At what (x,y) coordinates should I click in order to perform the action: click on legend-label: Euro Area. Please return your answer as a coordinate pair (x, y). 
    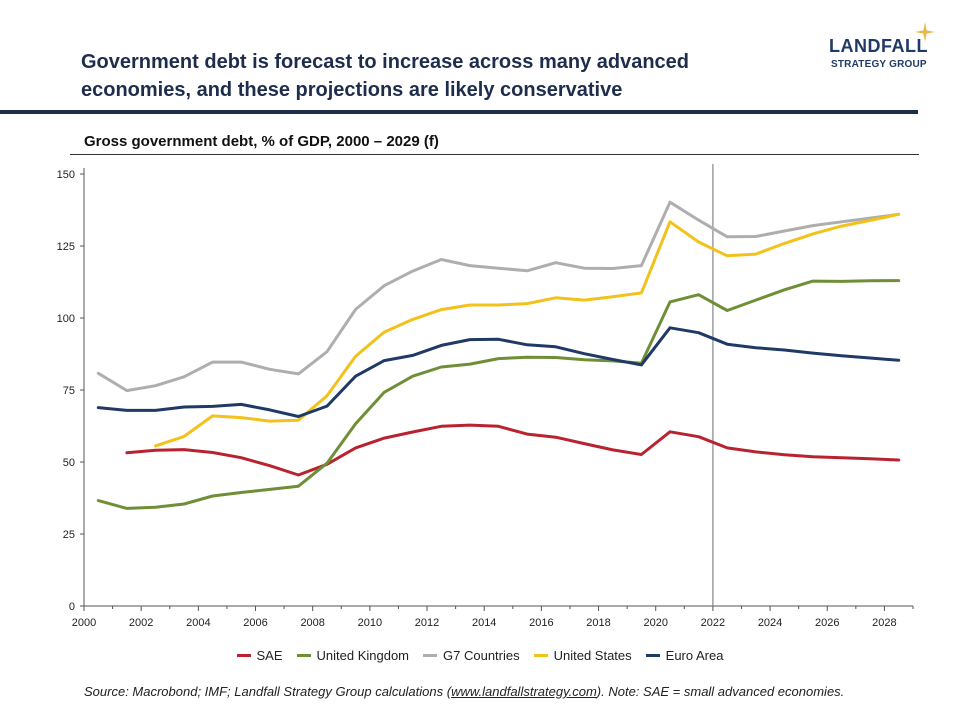
    Looking at the image, I should click on (694, 655).